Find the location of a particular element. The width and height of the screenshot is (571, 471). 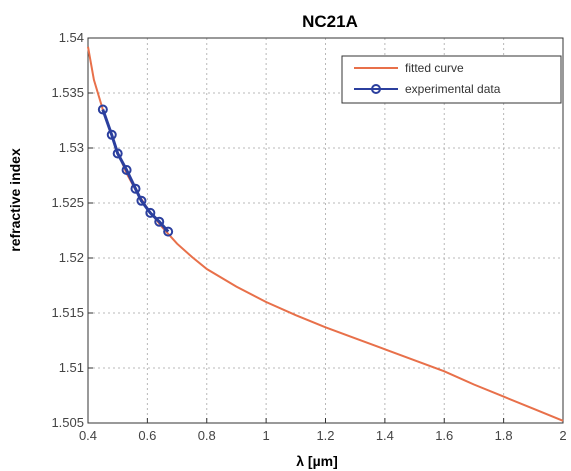

legend-experimental-marker is located at coordinates (376, 89).